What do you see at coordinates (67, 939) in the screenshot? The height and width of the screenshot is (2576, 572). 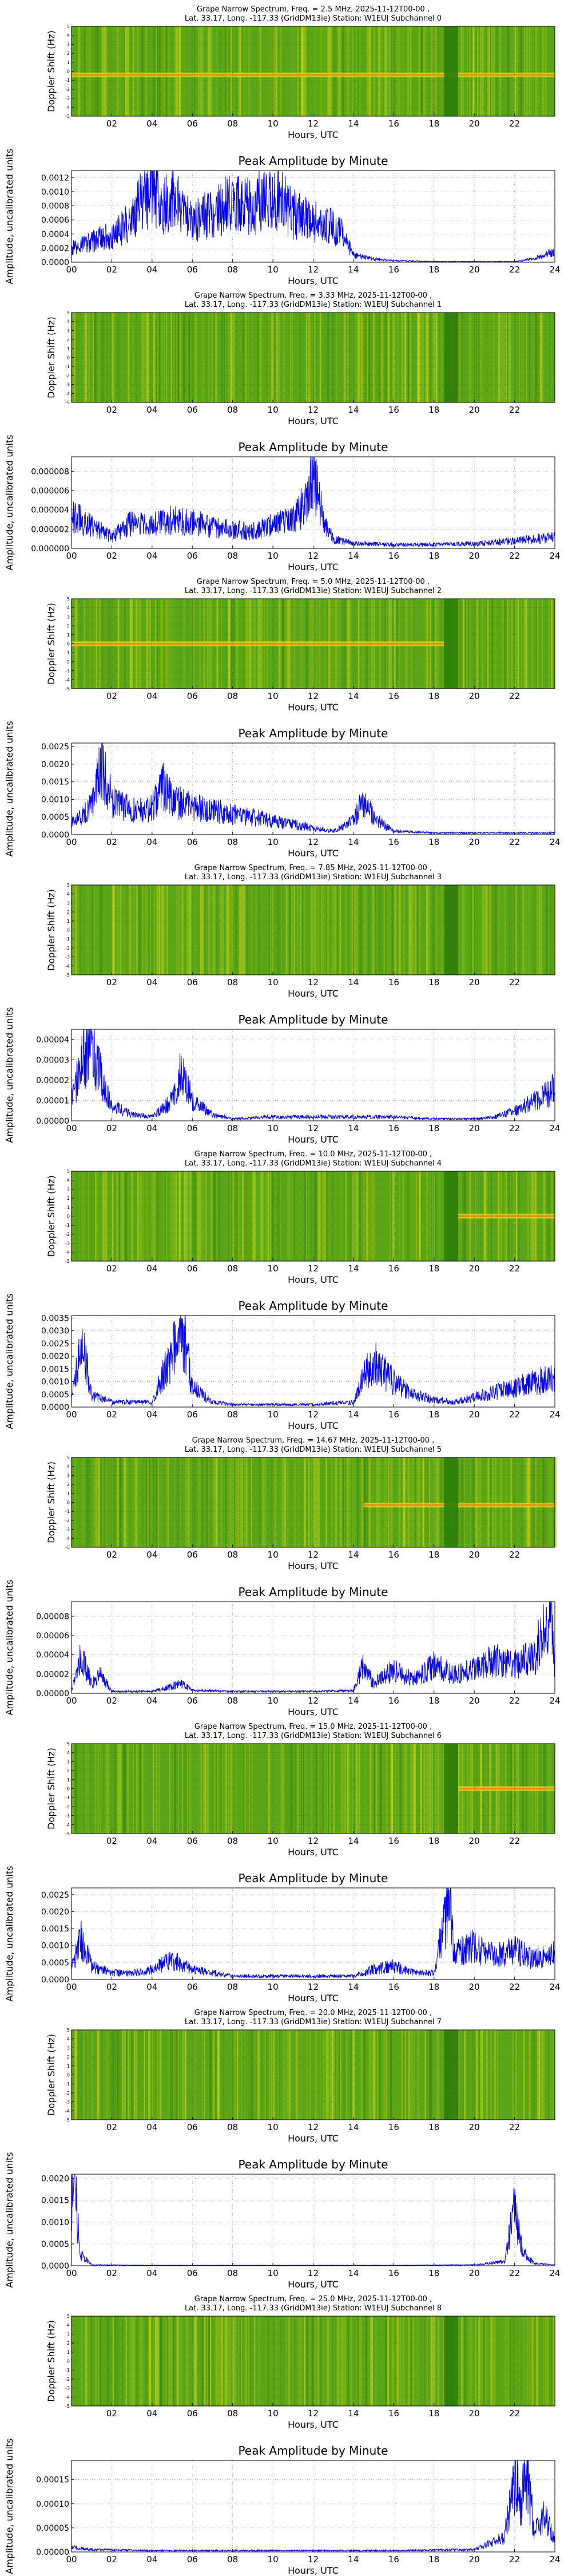 I see `y-tick-label: -1` at bounding box center [67, 939].